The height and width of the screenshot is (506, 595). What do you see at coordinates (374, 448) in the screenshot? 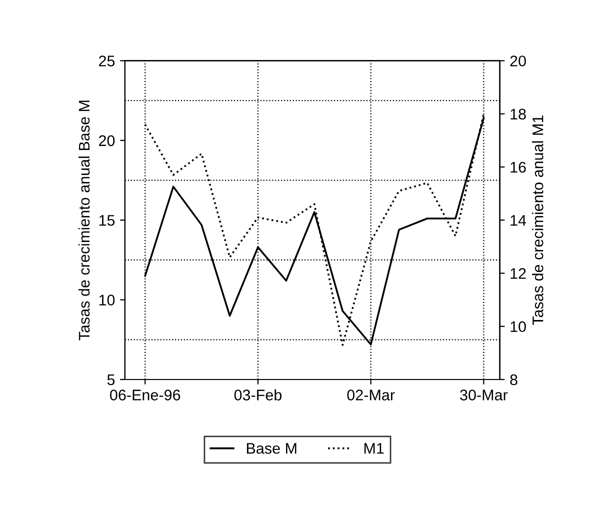
I see `legend-label: M1` at bounding box center [374, 448].